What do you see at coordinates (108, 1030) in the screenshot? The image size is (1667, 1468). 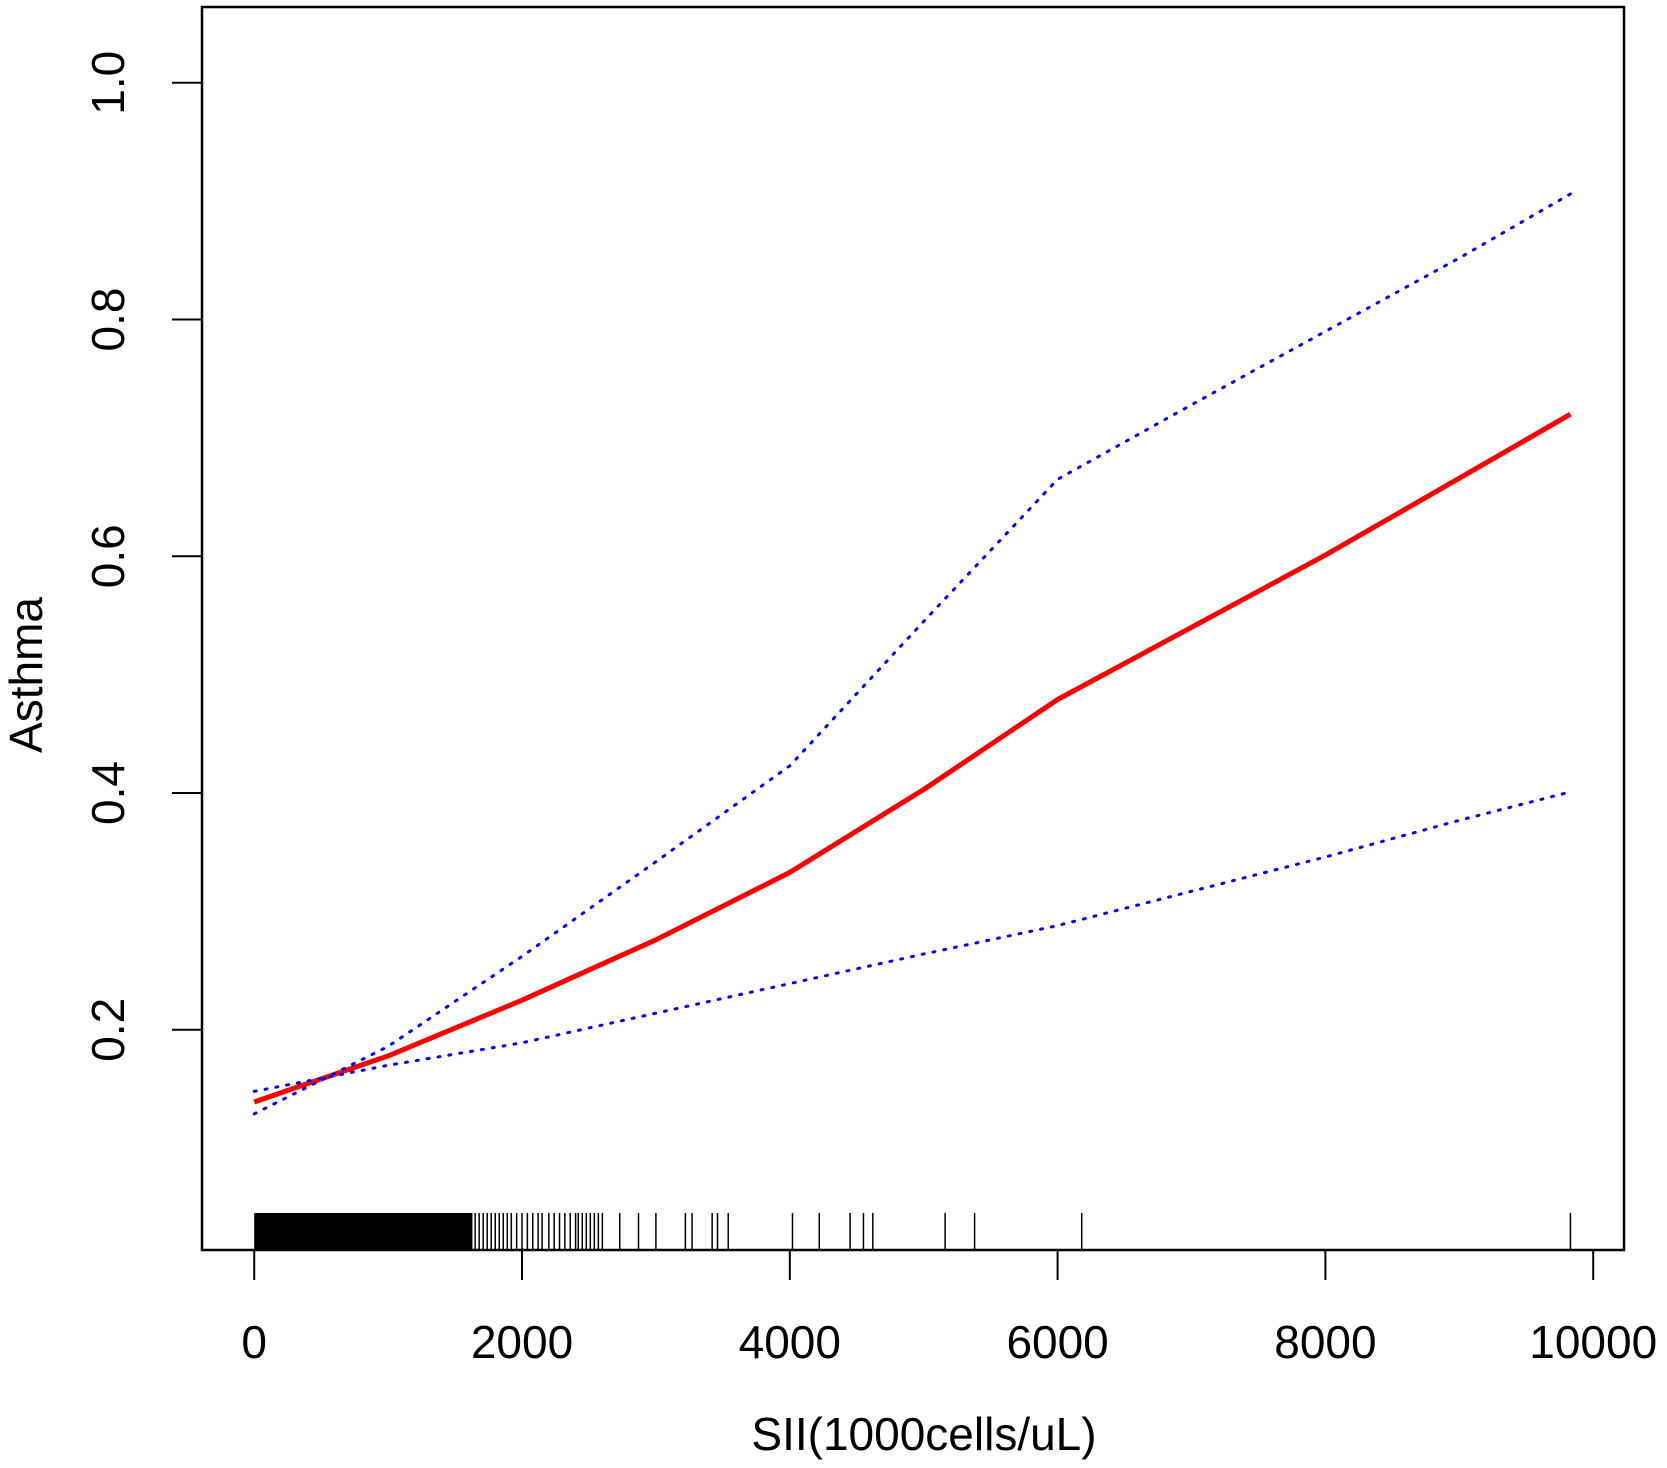 I see `y-tick-label: 0.2` at bounding box center [108, 1030].